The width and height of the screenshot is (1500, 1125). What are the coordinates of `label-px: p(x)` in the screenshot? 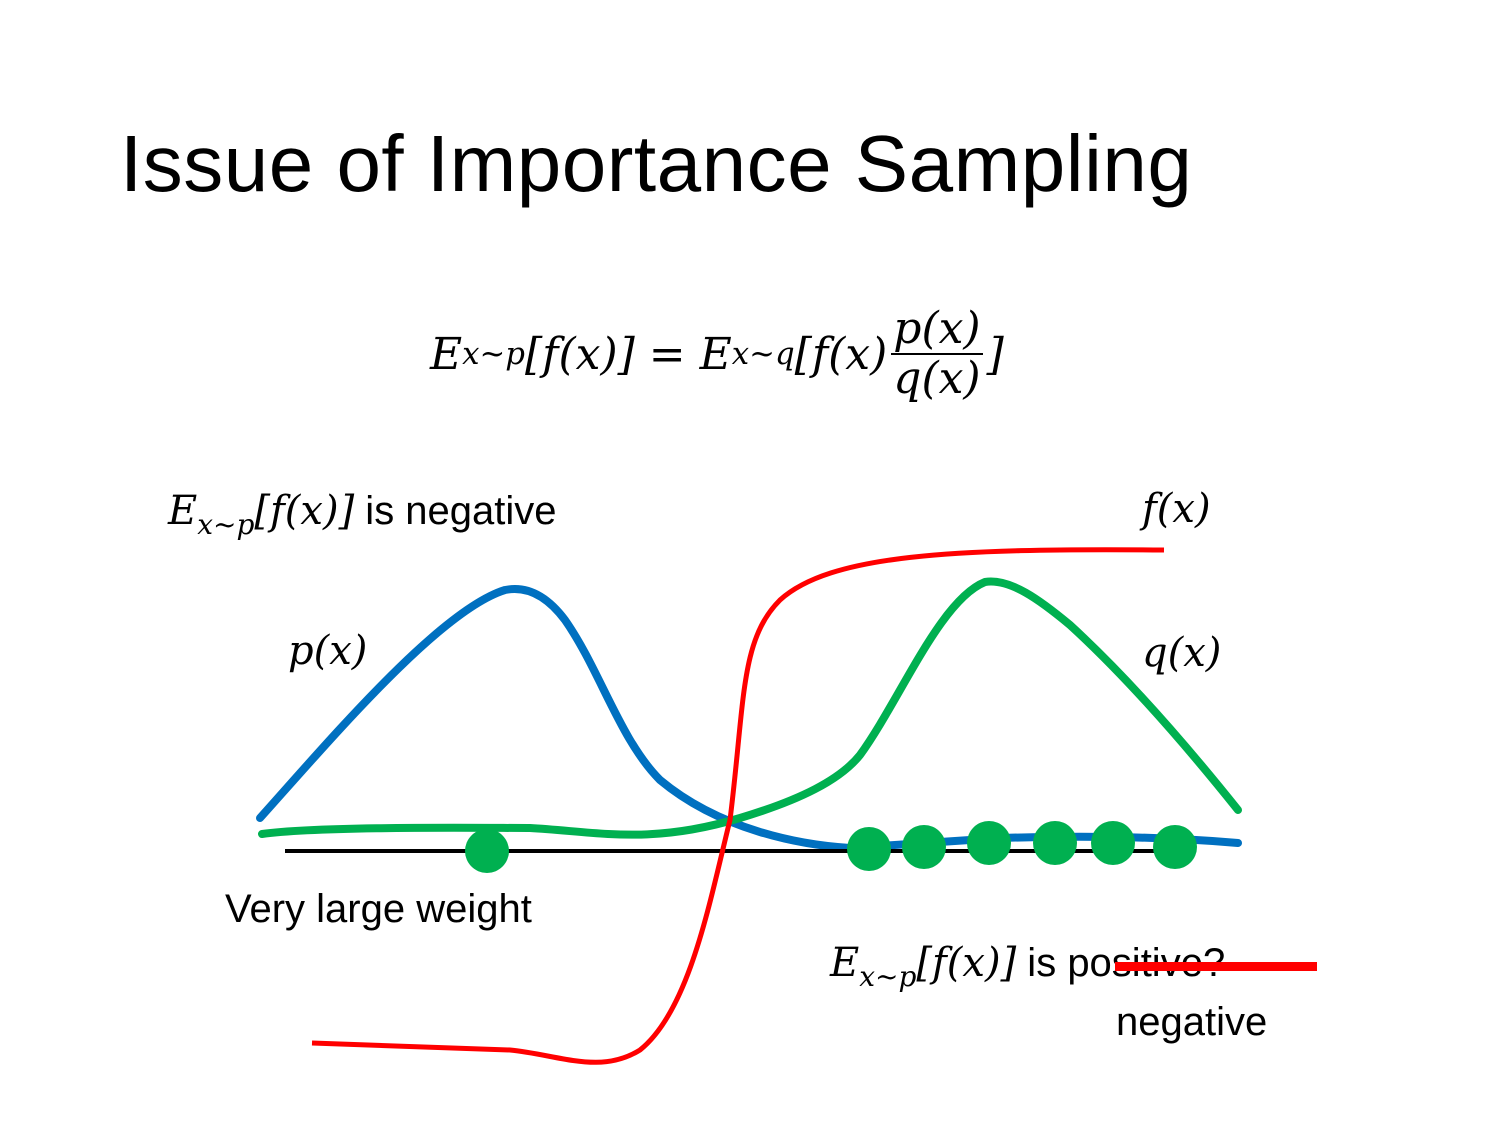 It's located at (328, 651).